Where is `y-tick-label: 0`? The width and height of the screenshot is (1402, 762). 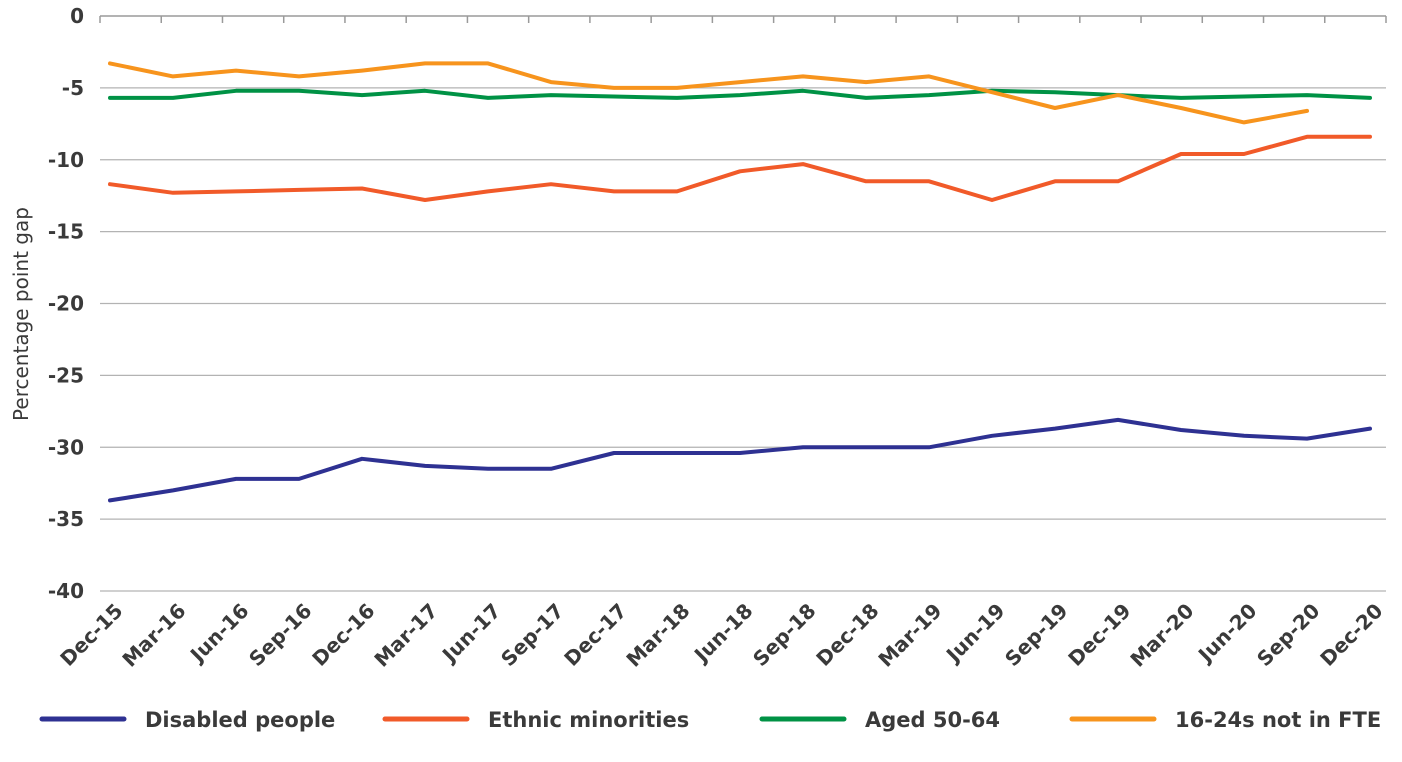
y-tick-label: 0 is located at coordinates (77, 16).